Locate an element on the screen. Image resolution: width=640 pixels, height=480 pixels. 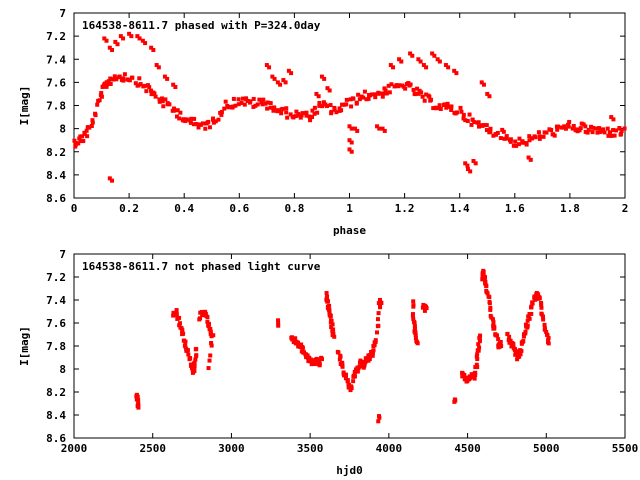
x-tick-label: 1.4 is located at coordinates (460, 208).